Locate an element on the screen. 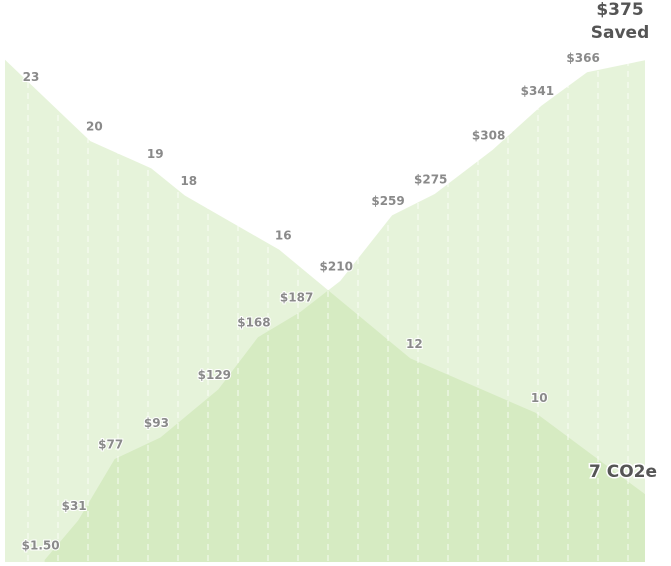 This screenshot has width=671, height=566. value-label: 16 is located at coordinates (283, 235).